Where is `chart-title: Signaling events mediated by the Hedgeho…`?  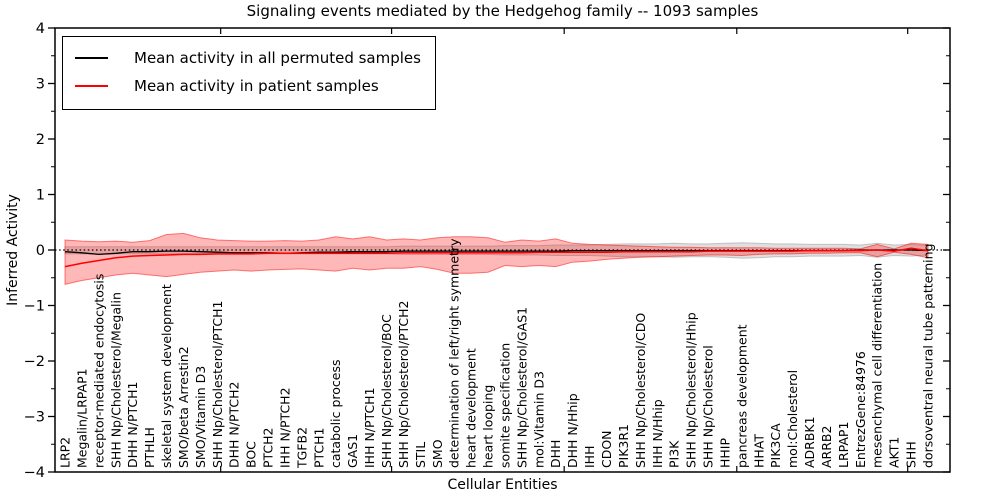
chart-title: Signaling events mediated by the Hedgeho… is located at coordinates (502, 11).